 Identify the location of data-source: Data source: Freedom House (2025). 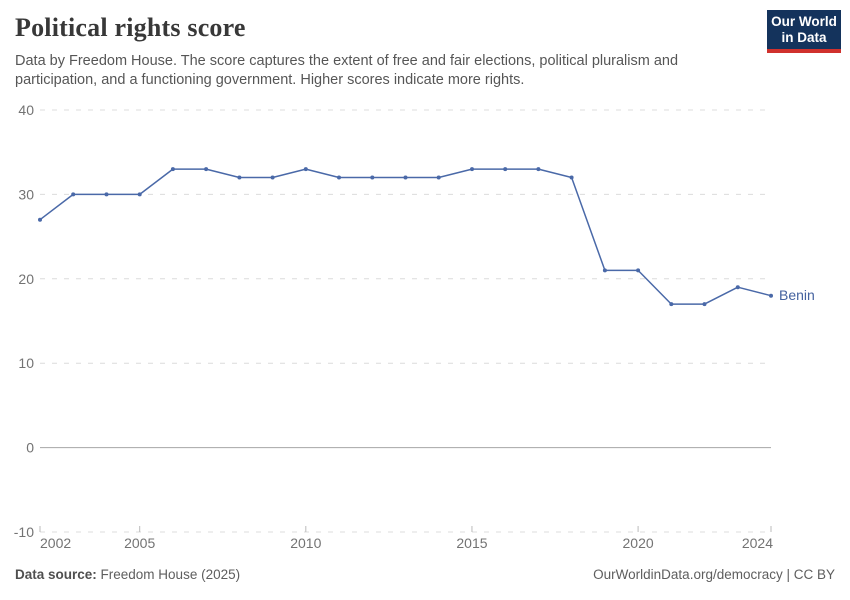
(127, 574).